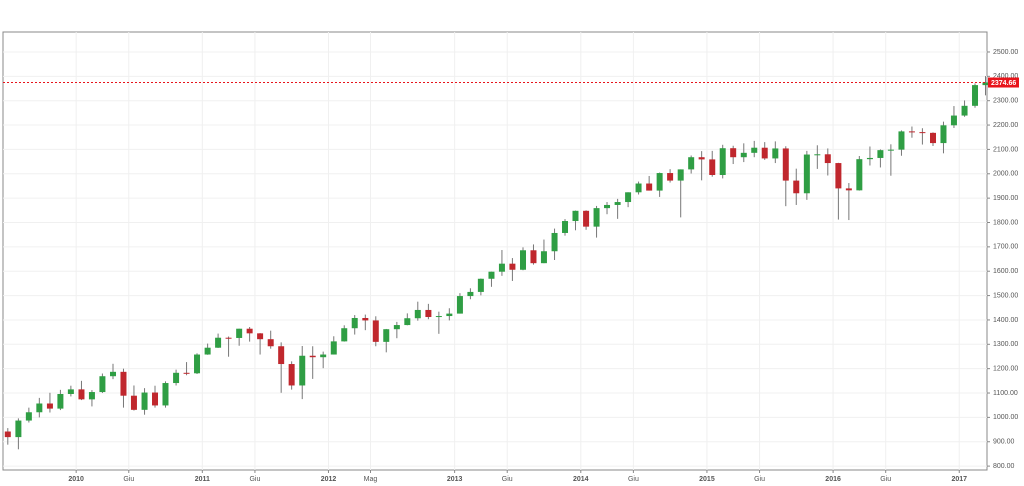 This screenshot has width=1024, height=486. What do you see at coordinates (581, 479) in the screenshot?
I see `x-tick-label: 2014` at bounding box center [581, 479].